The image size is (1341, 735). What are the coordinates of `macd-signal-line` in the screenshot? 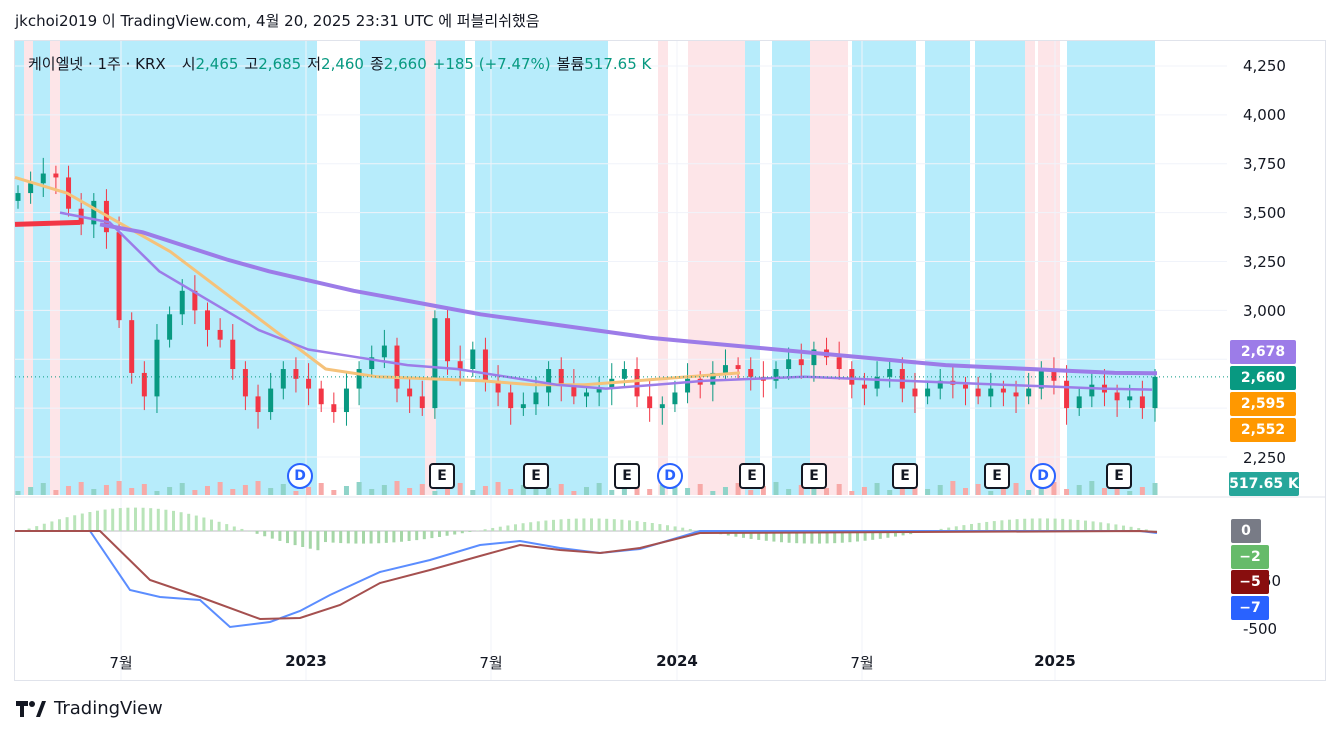 It's located at (586, 575).